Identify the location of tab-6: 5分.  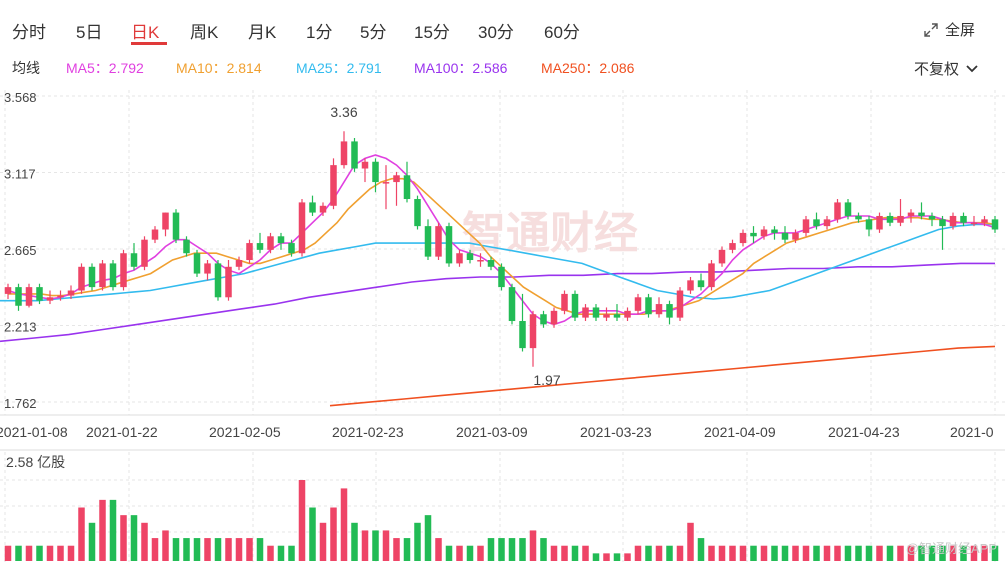
(373, 32).